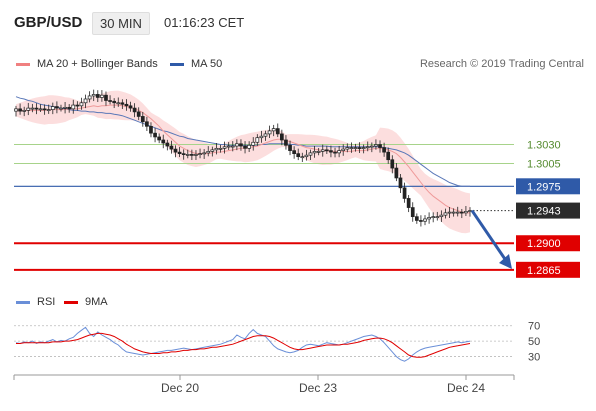 The height and width of the screenshot is (411, 596). What do you see at coordinates (97, 64) in the screenshot?
I see `legend-label-bollinger: MA 20 + Bollinger Bands` at bounding box center [97, 64].